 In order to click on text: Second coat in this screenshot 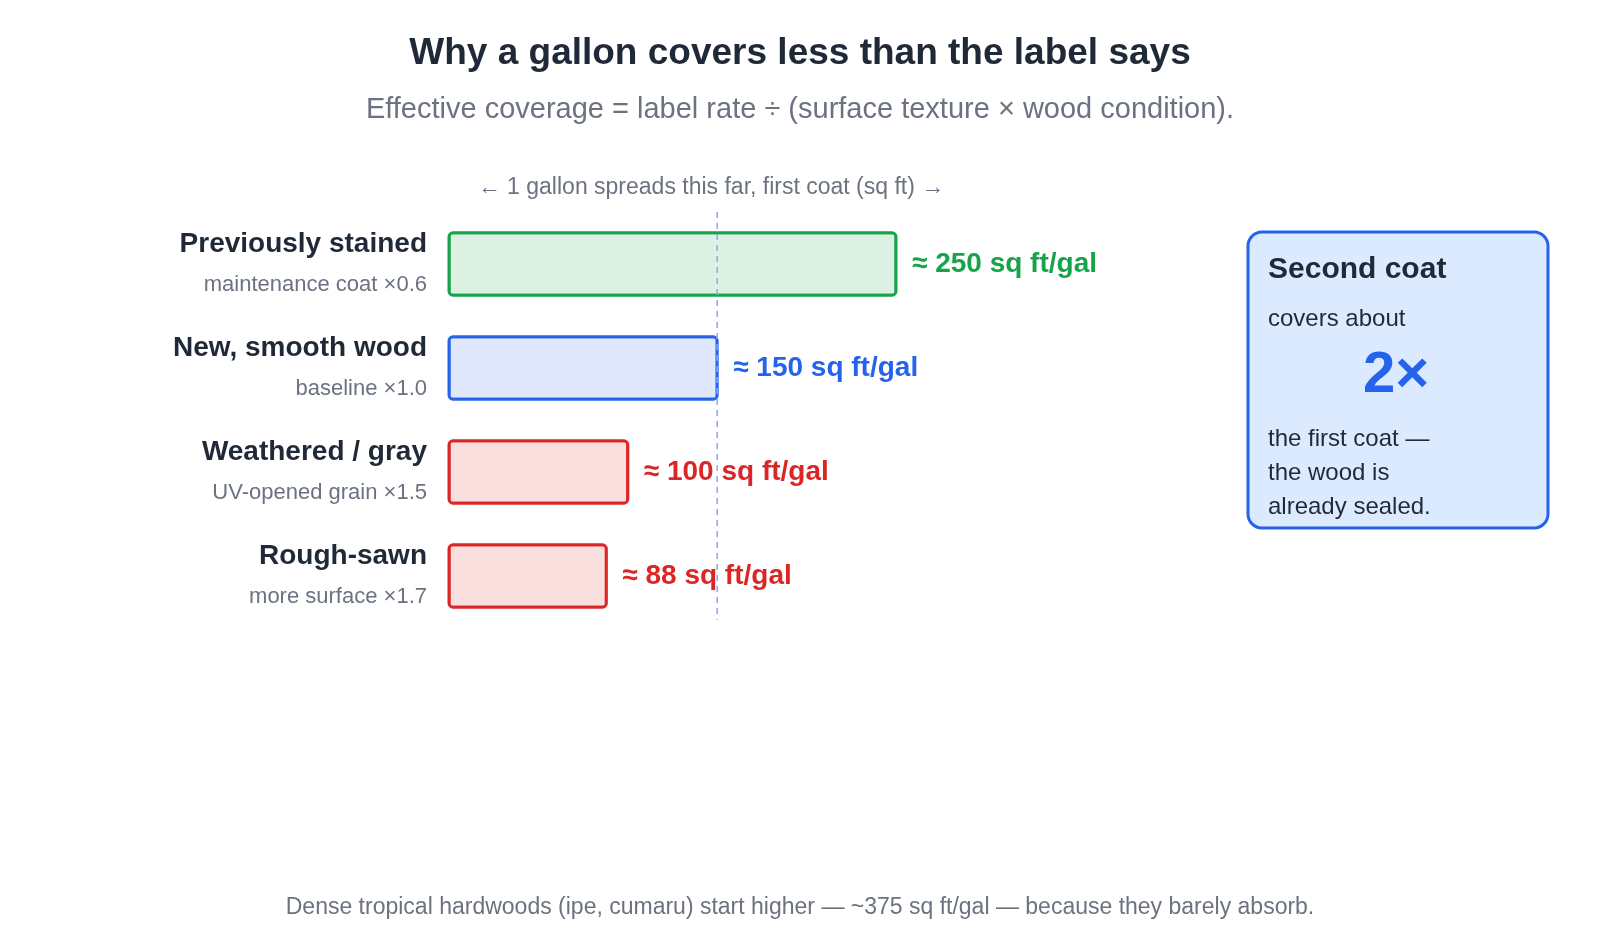, I will do `click(1357, 267)`.